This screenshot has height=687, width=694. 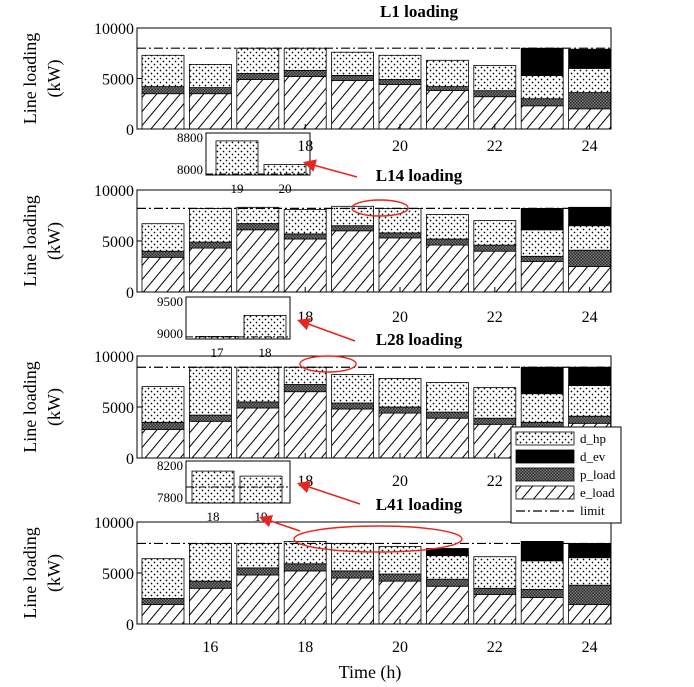 What do you see at coordinates (170, 465) in the screenshot?
I see `inset-y-tick-label: 8200` at bounding box center [170, 465].